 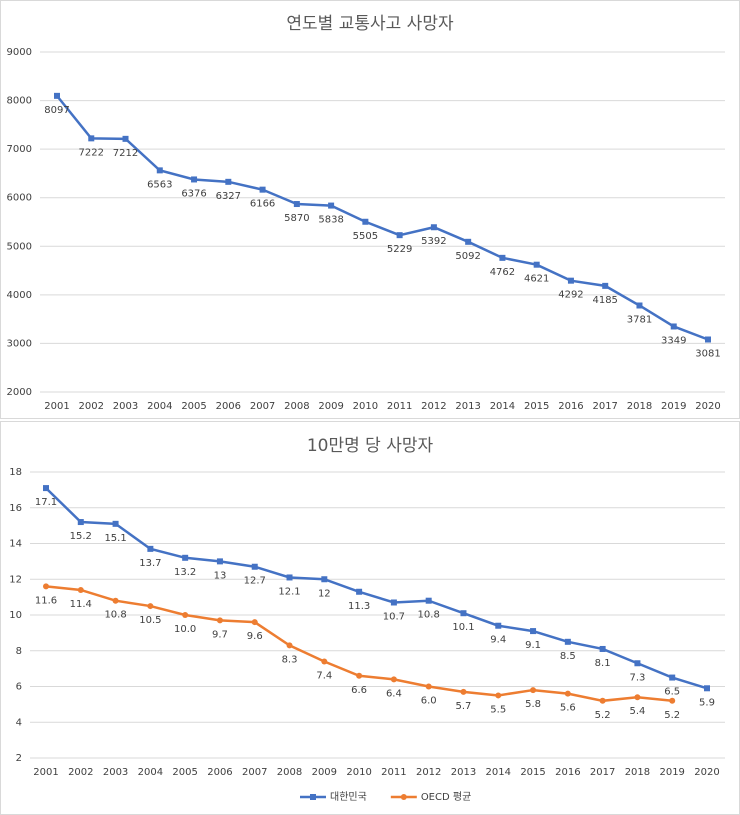 I want to click on data-label: 5392, so click(x=433, y=241).